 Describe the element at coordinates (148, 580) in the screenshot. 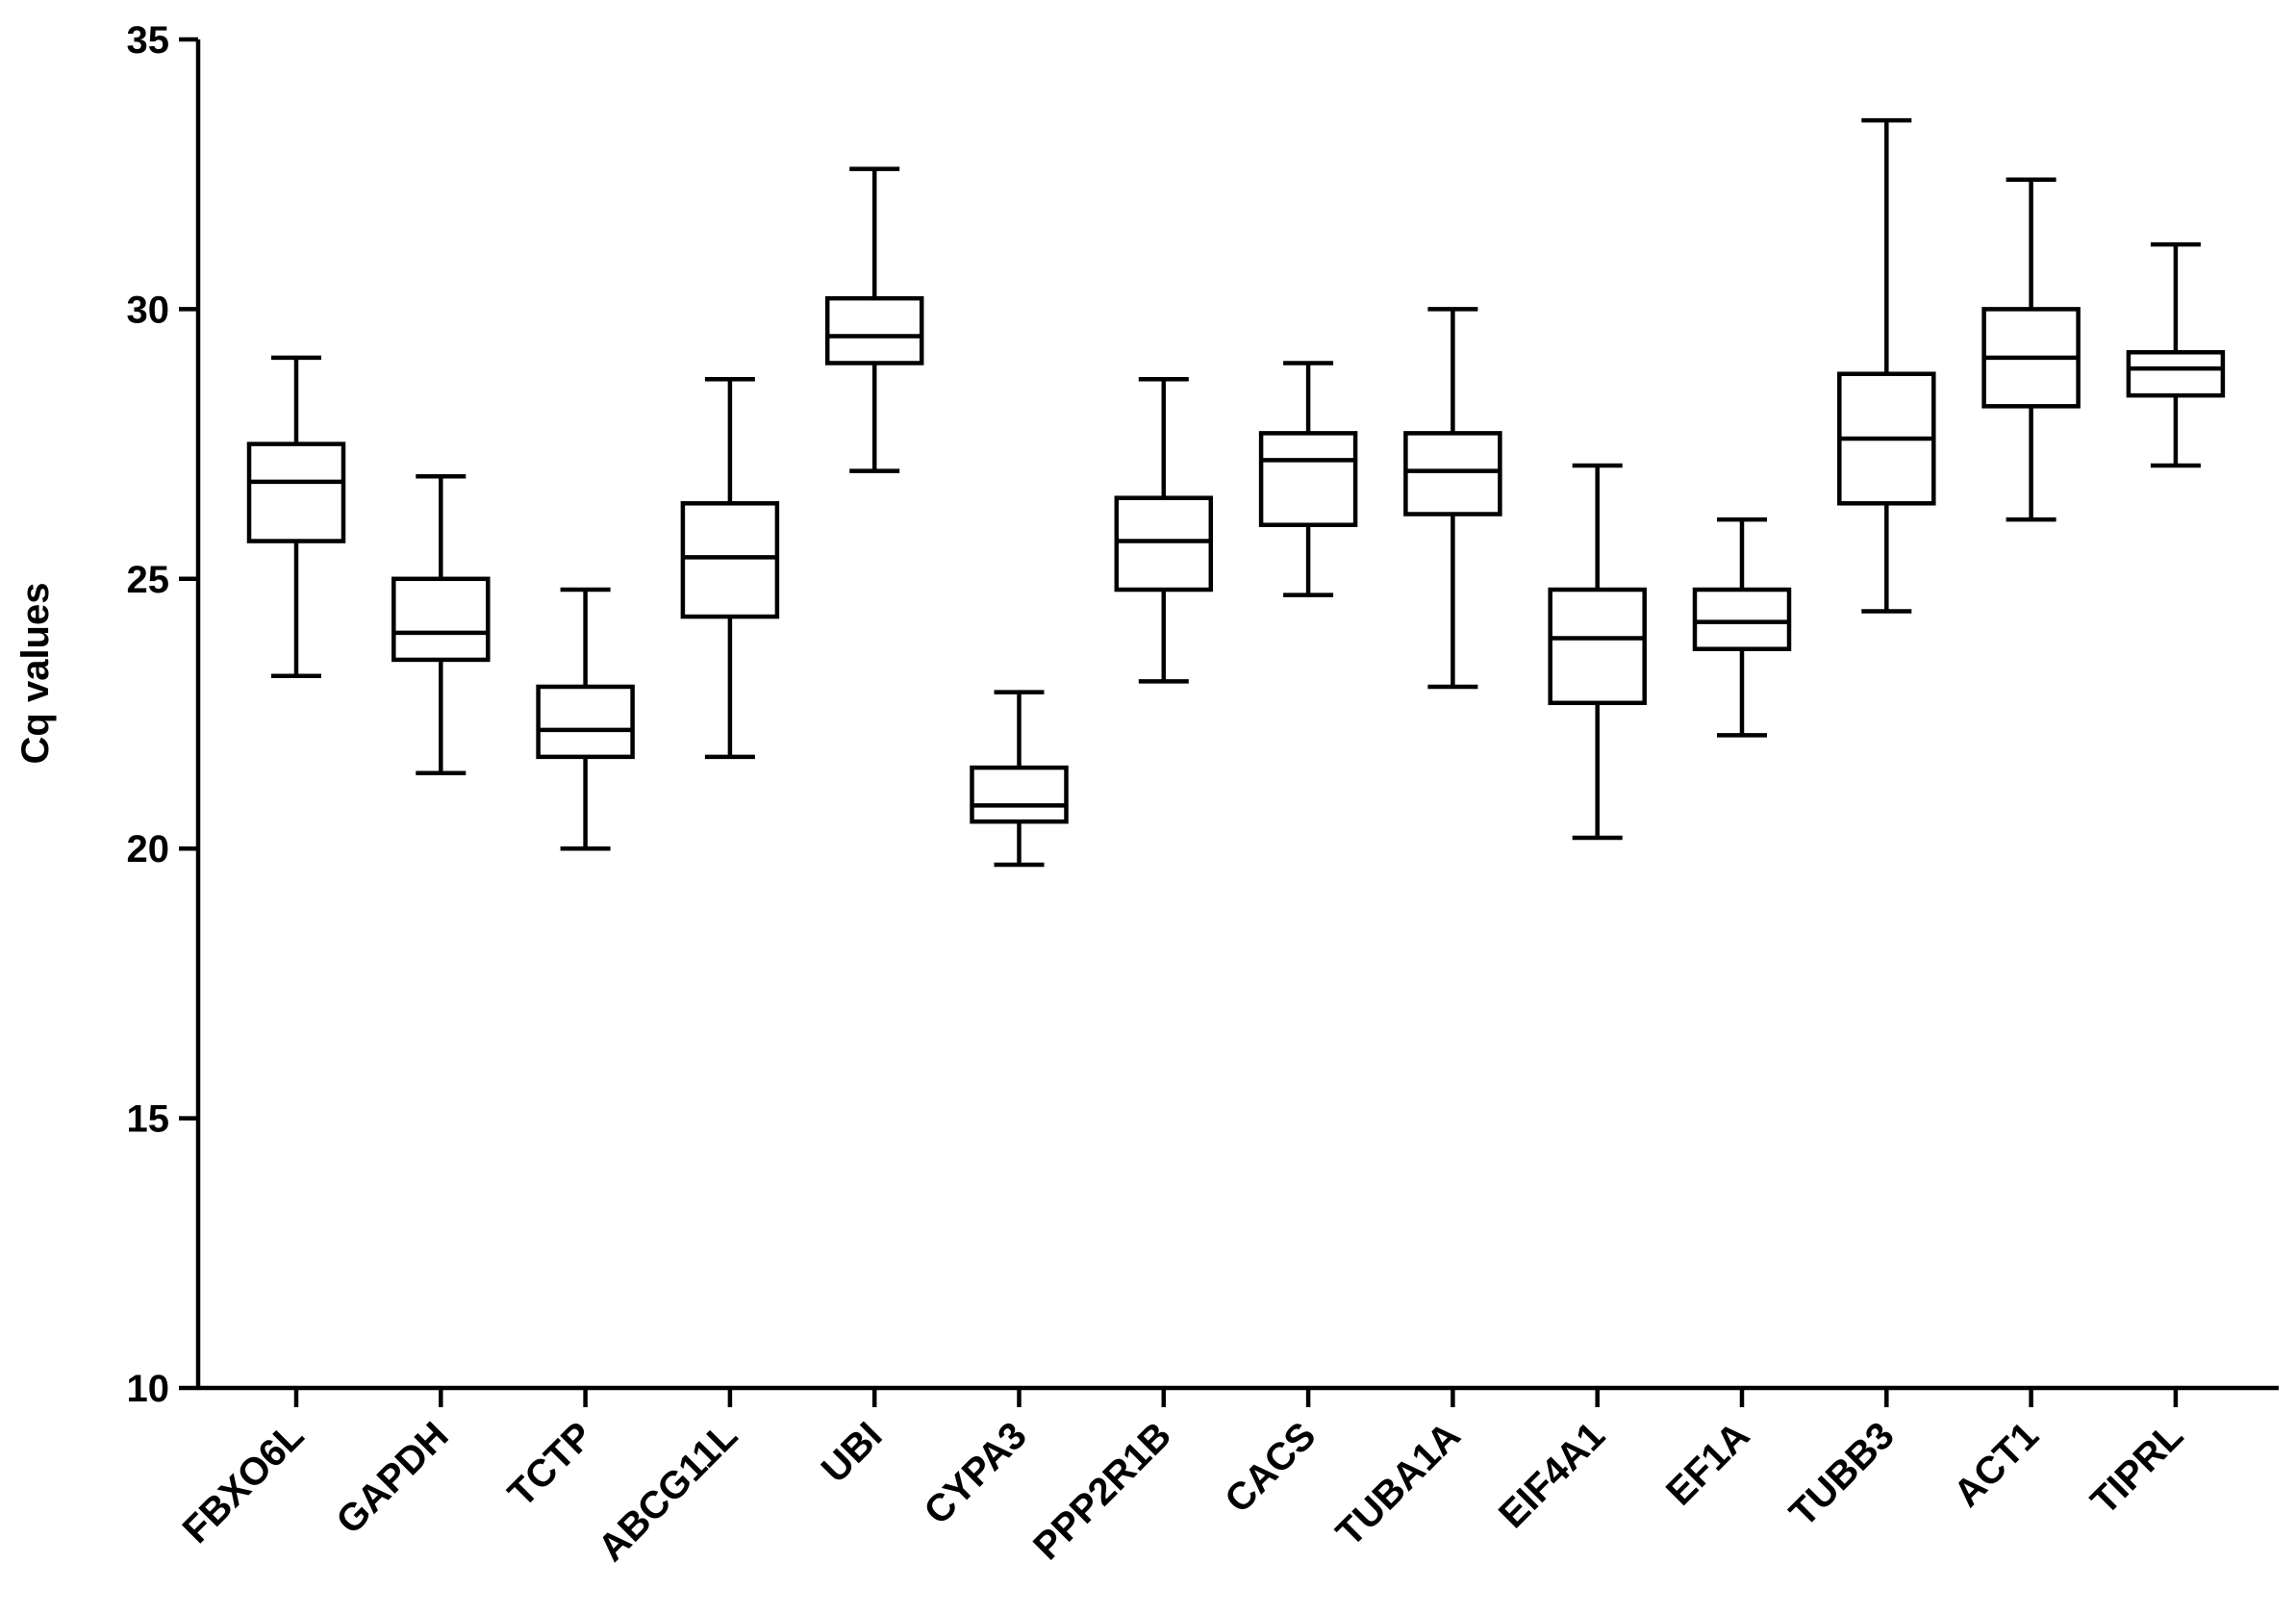

I see `y-tick-label: 25` at that location.